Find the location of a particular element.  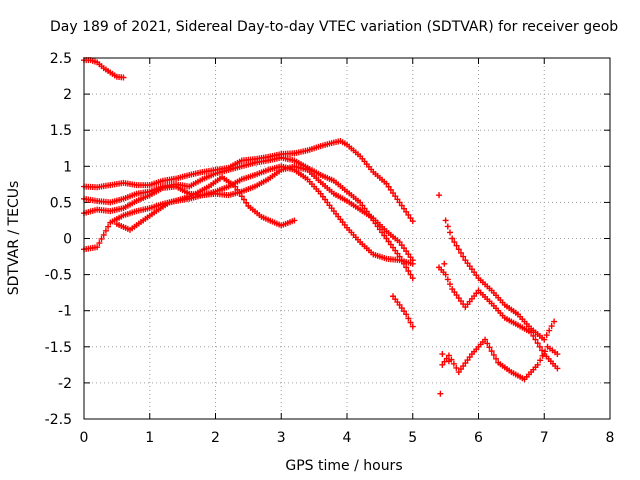

y-tick-labels: 2.5 2 1.5 1 0.5 0 -0.5 -1 -1.5 -2 -2.5 is located at coordinates (58, 239).